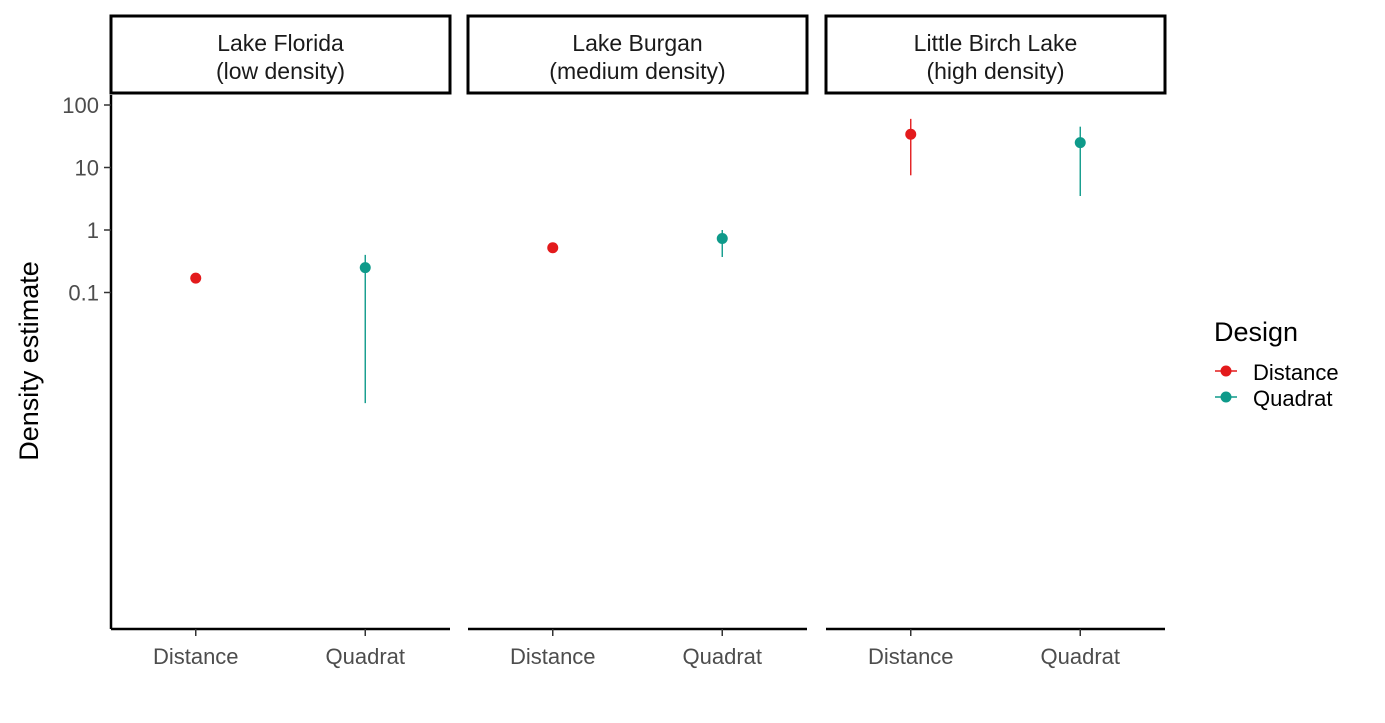 This screenshot has height=723, width=1385. I want to click on legend-label: Distance, so click(1296, 372).